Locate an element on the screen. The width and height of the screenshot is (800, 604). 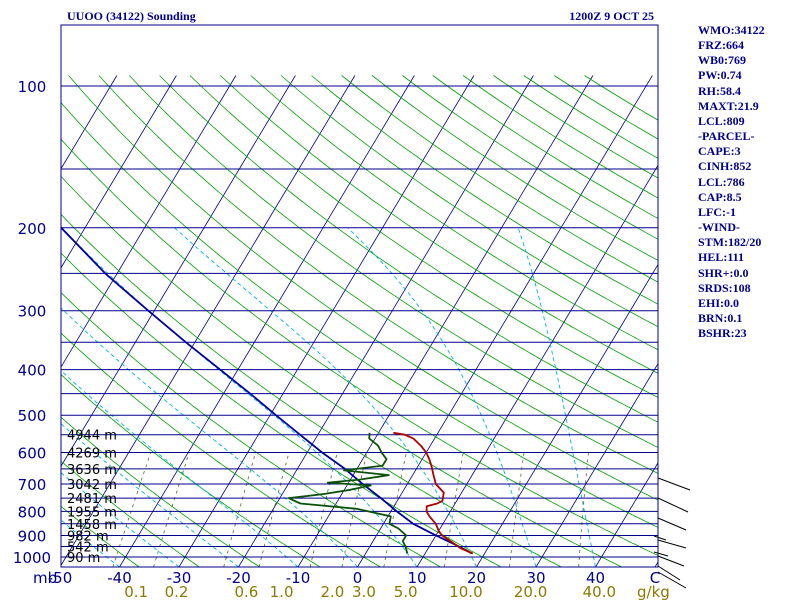
pressure-tick-label: 200 is located at coordinates (32, 229).